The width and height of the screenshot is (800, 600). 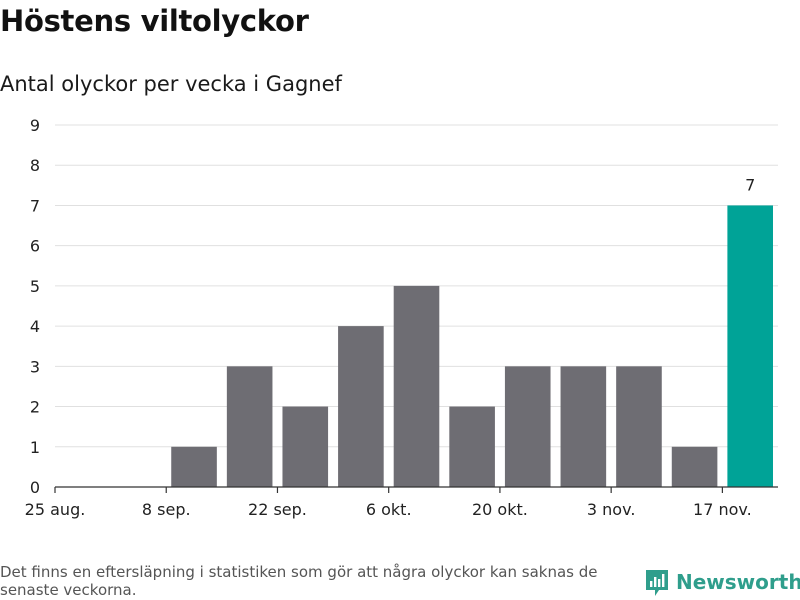 I want to click on y-tick-label: 2, so click(x=35, y=407).